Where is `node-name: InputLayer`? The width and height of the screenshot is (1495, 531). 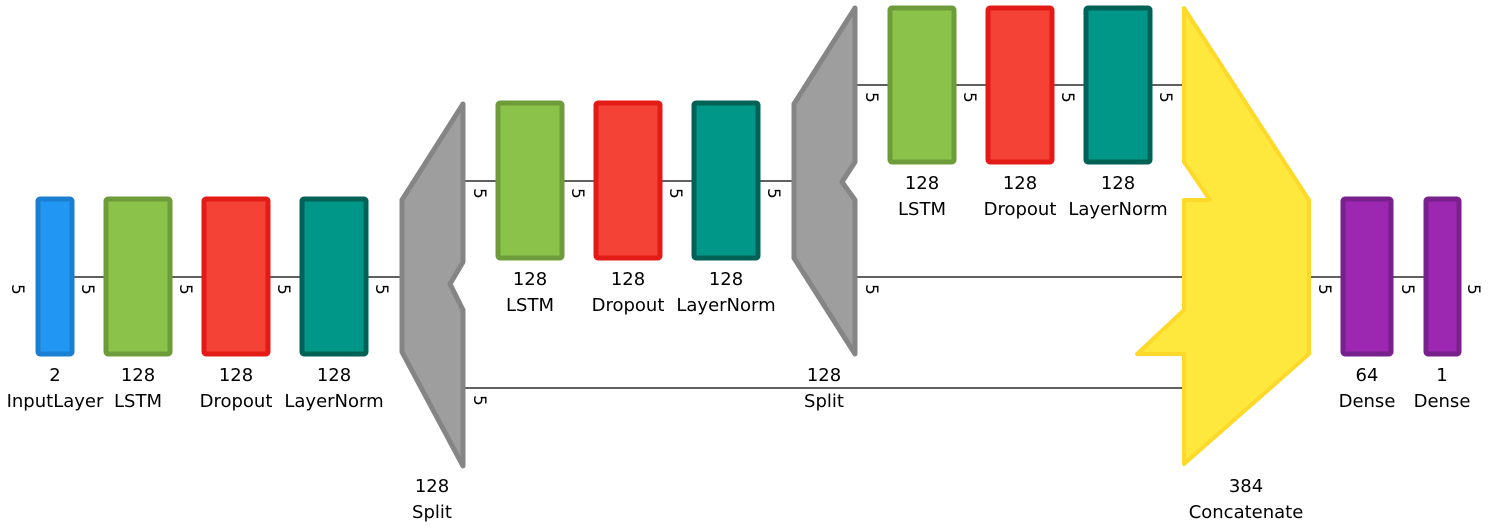
node-name: InputLayer is located at coordinates (55, 401).